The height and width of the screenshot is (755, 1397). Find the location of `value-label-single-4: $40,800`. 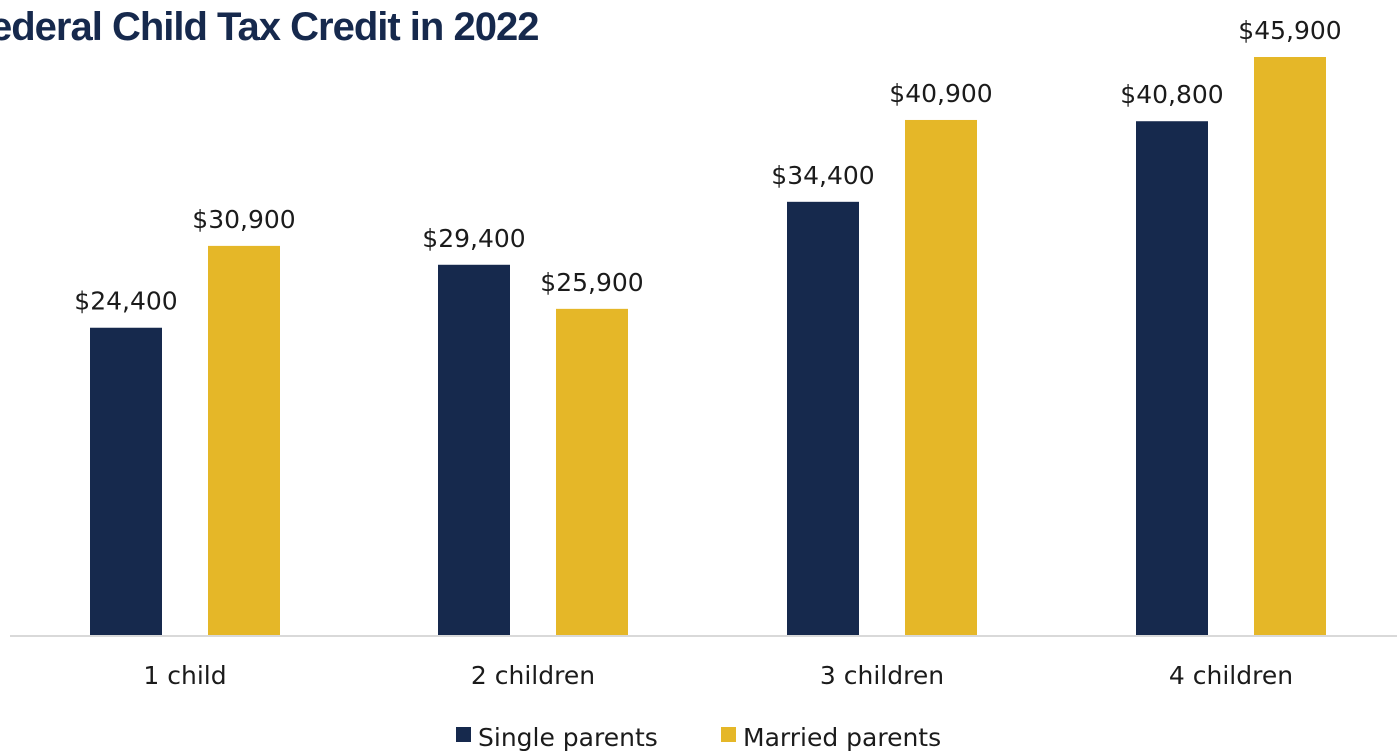

value-label-single-4: $40,800 is located at coordinates (1171, 94).